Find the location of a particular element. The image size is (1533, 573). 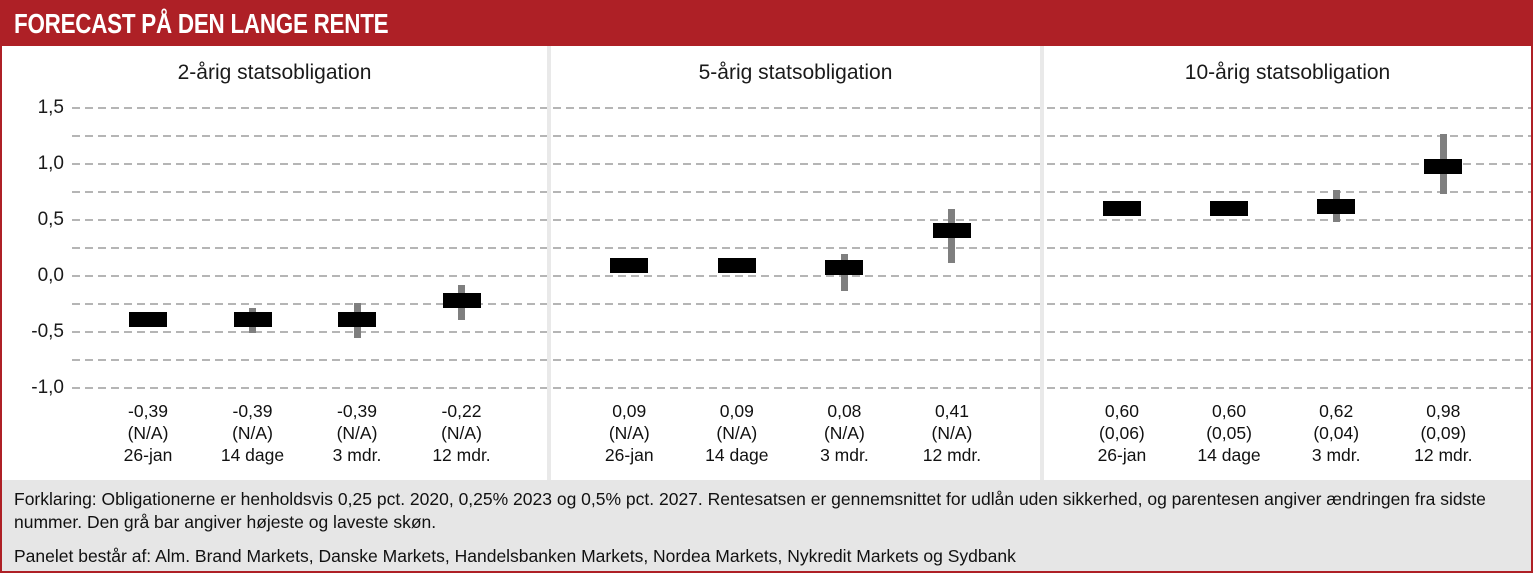

point-labels: -0,39 (N/A) 26-jan is located at coordinates (148, 433).